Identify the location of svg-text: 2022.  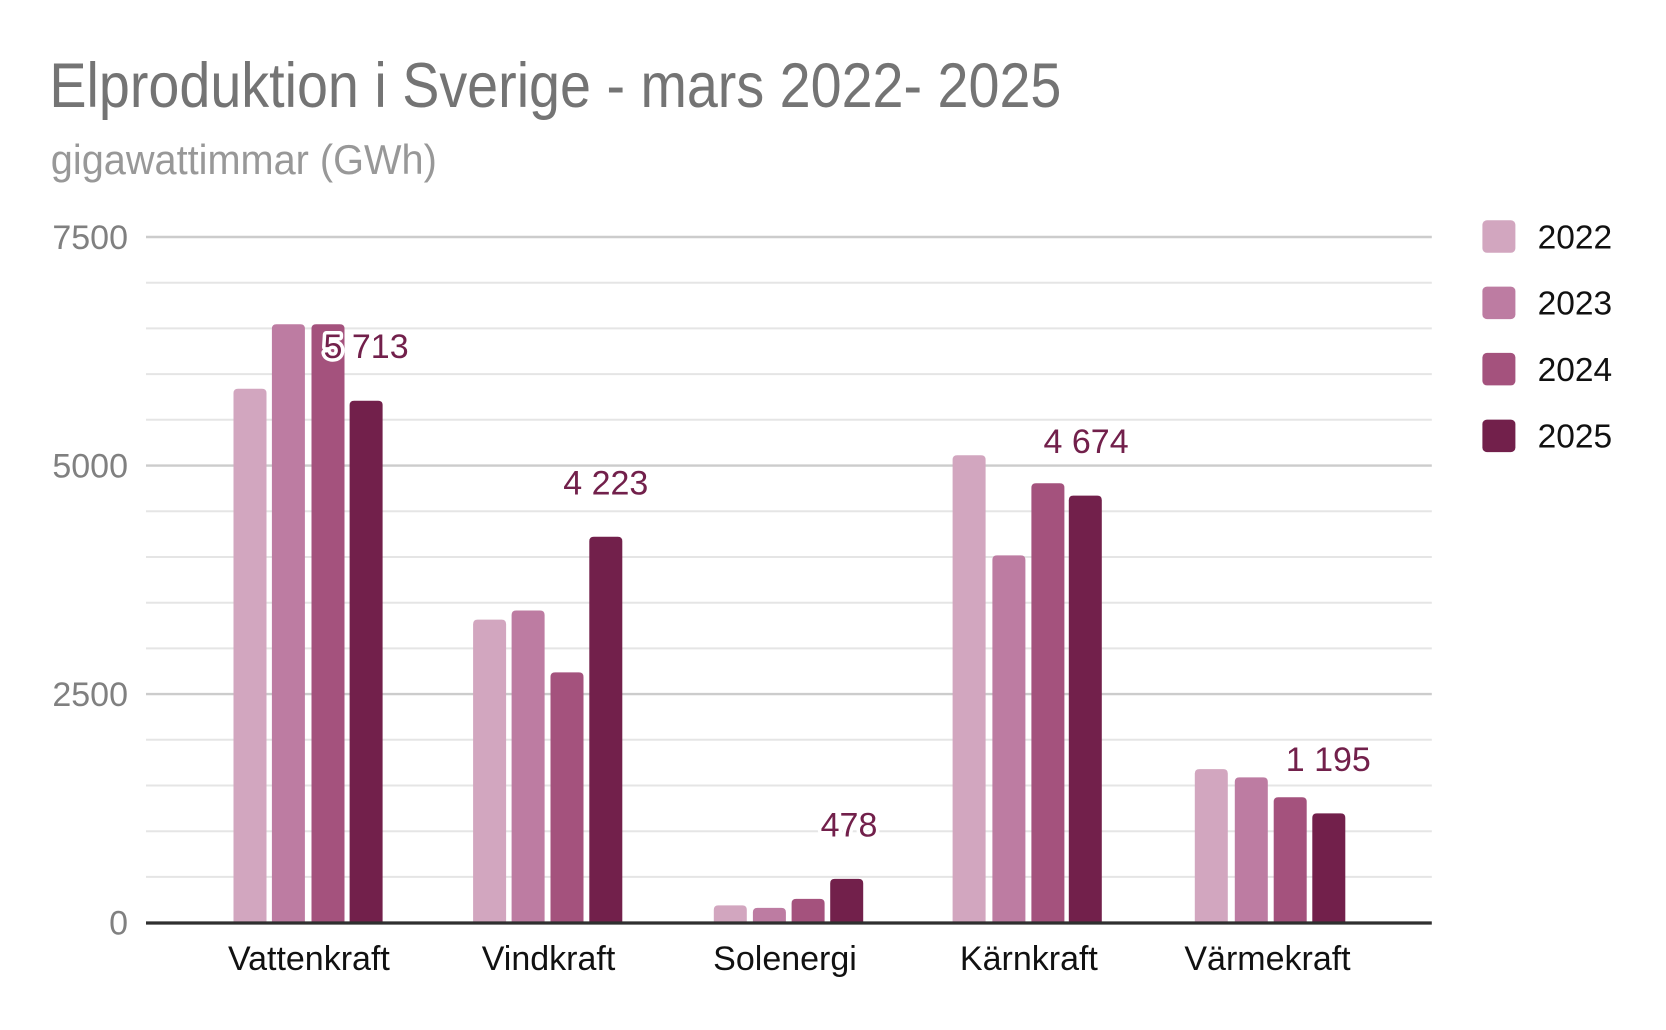
(1575, 237).